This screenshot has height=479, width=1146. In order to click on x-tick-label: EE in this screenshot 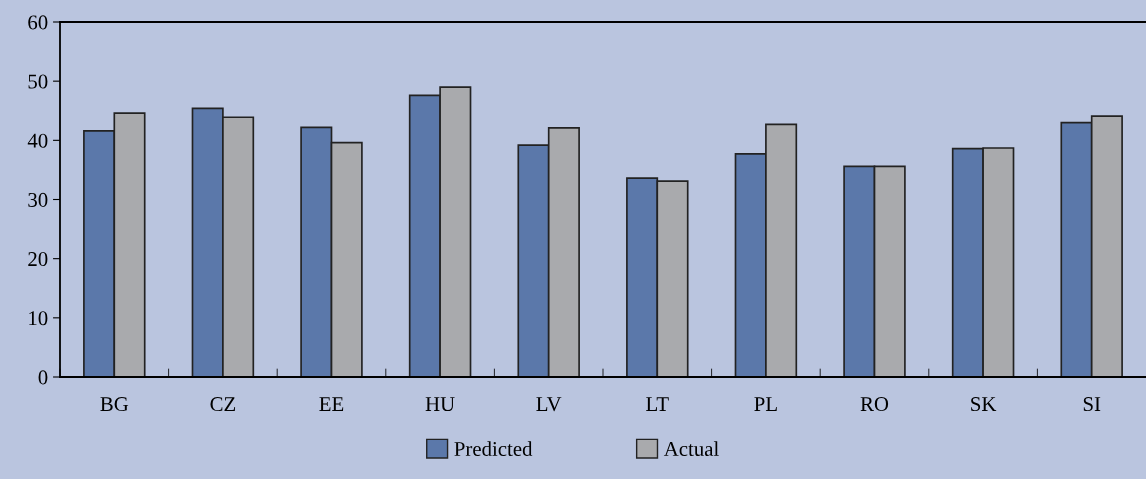, I will do `click(331, 404)`.